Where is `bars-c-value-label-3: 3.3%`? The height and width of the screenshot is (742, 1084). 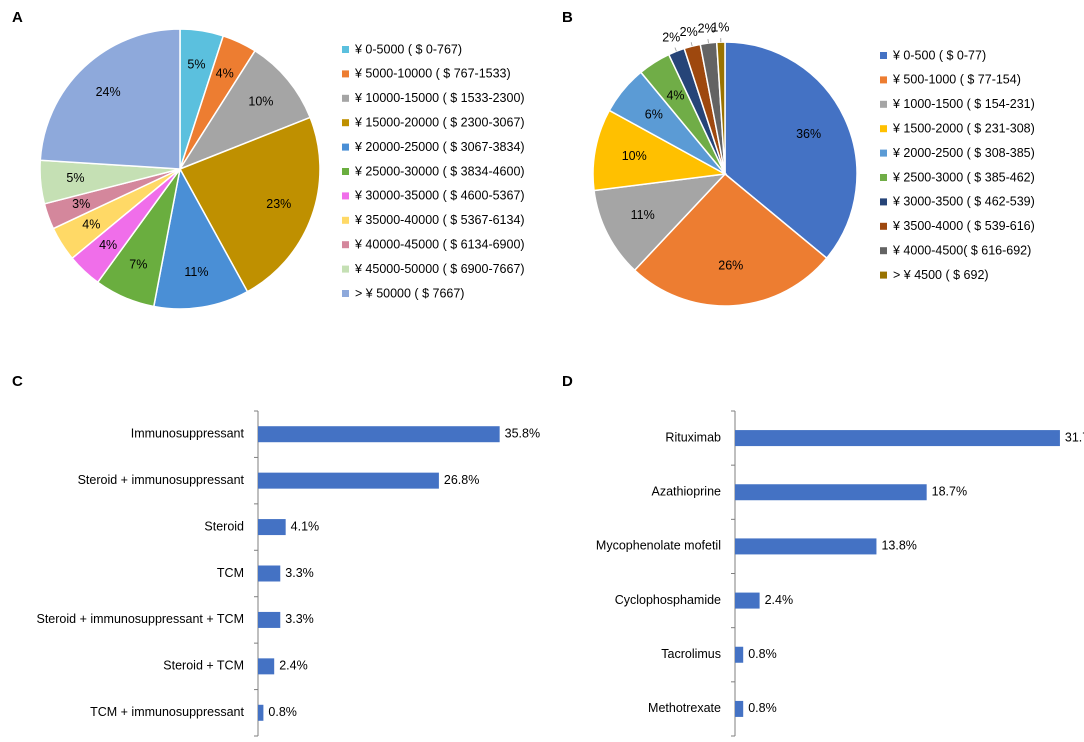 bars-c-value-label-3: 3.3% is located at coordinates (299, 573).